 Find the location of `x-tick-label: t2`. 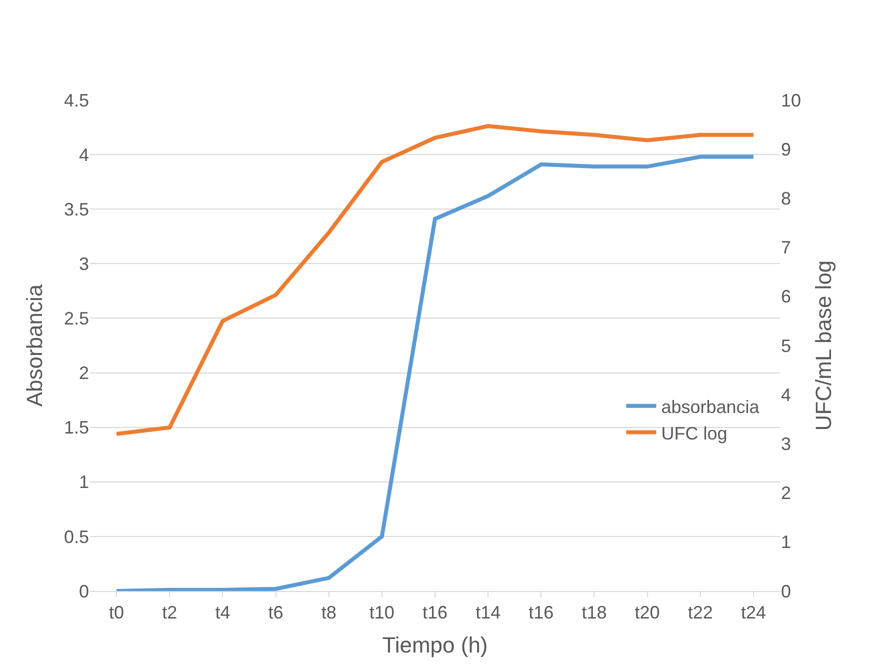

x-tick-label: t2 is located at coordinates (170, 612).